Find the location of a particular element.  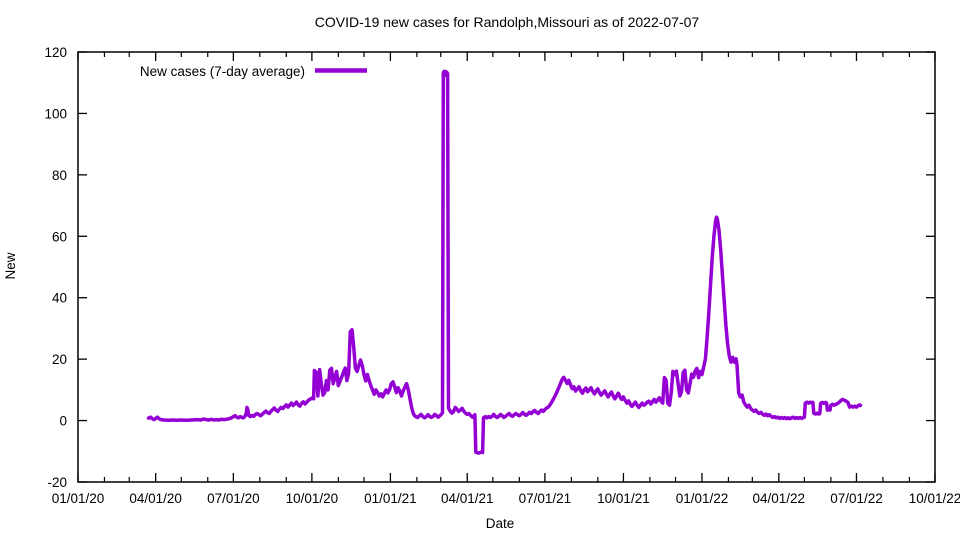

y-tick-label: 120 is located at coordinates (55, 52).